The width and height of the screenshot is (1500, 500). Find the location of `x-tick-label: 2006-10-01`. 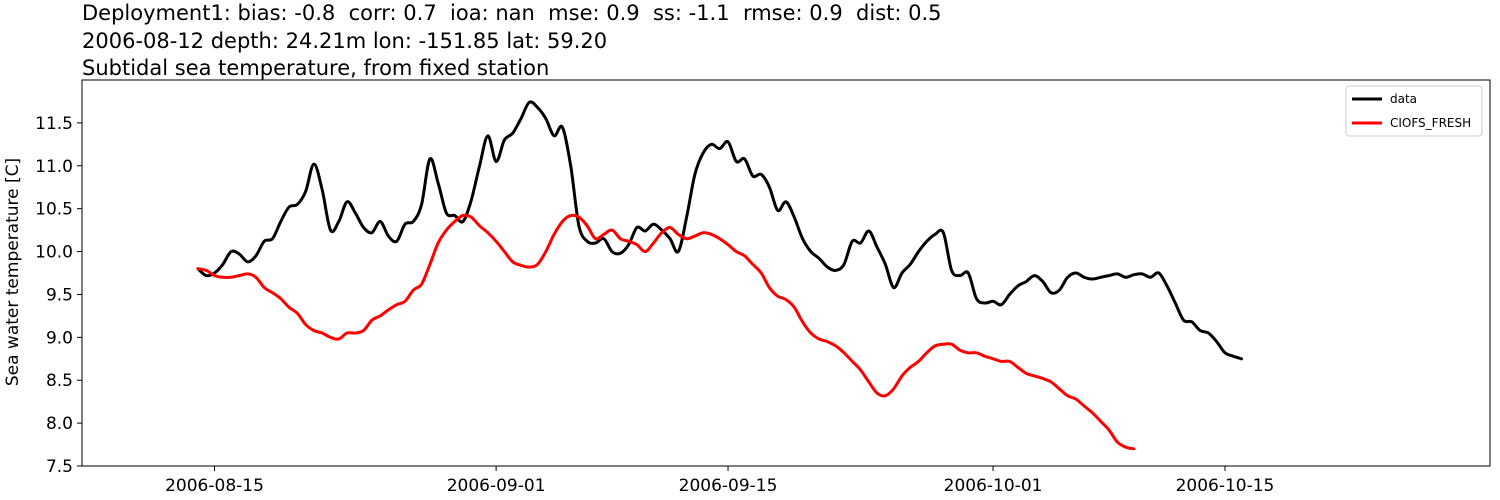

x-tick-label: 2006-10-01 is located at coordinates (993, 486).